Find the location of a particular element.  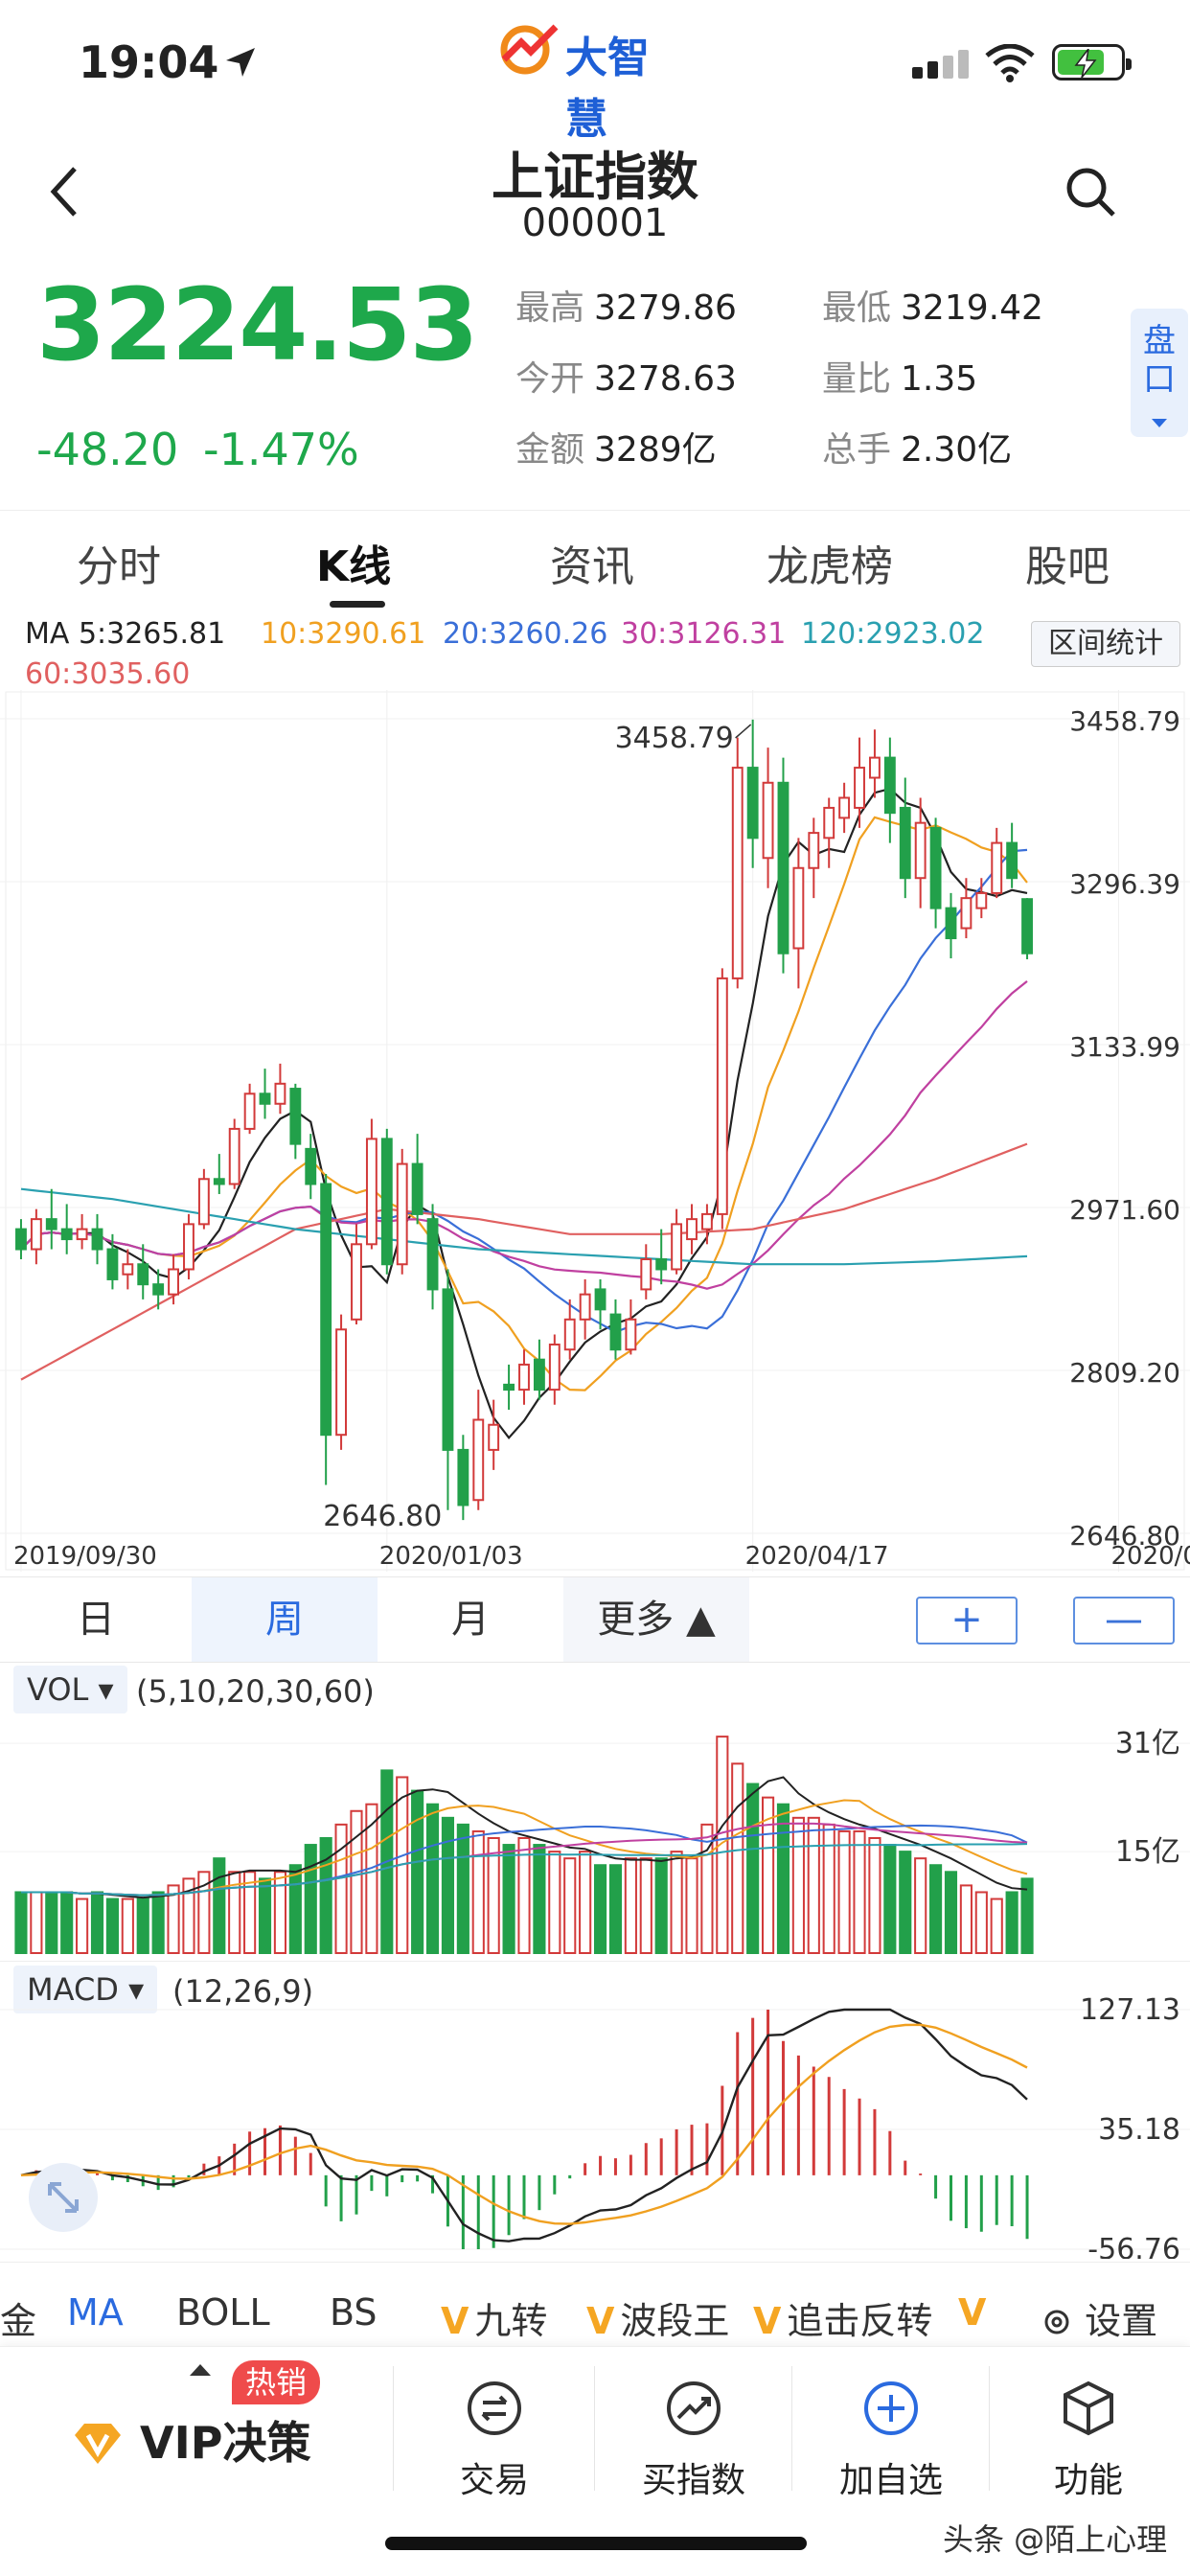

macd-params: (12,26,9) is located at coordinates (243, 1991).